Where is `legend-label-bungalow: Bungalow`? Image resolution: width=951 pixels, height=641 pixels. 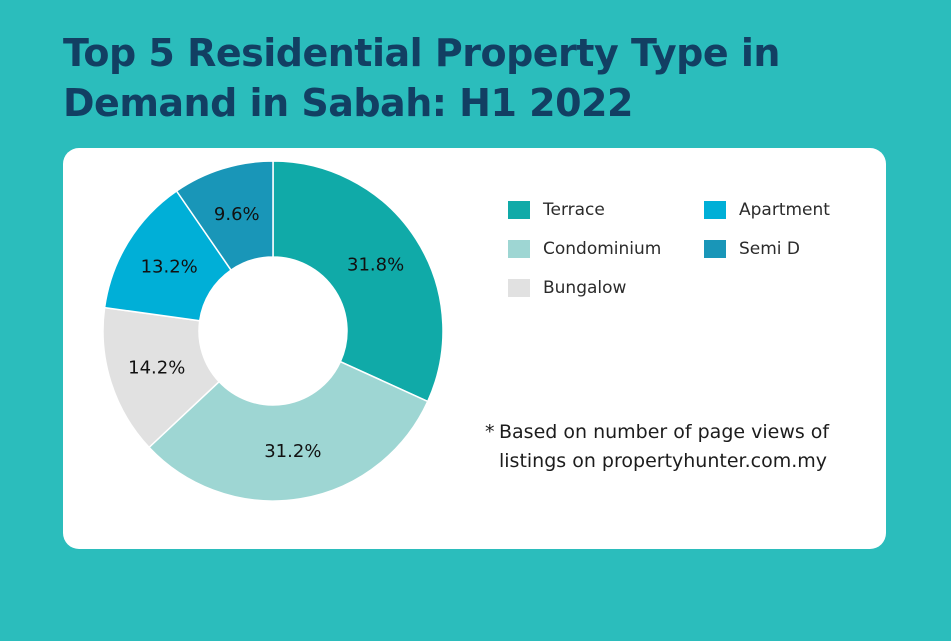 legend-label-bungalow: Bungalow is located at coordinates (585, 288).